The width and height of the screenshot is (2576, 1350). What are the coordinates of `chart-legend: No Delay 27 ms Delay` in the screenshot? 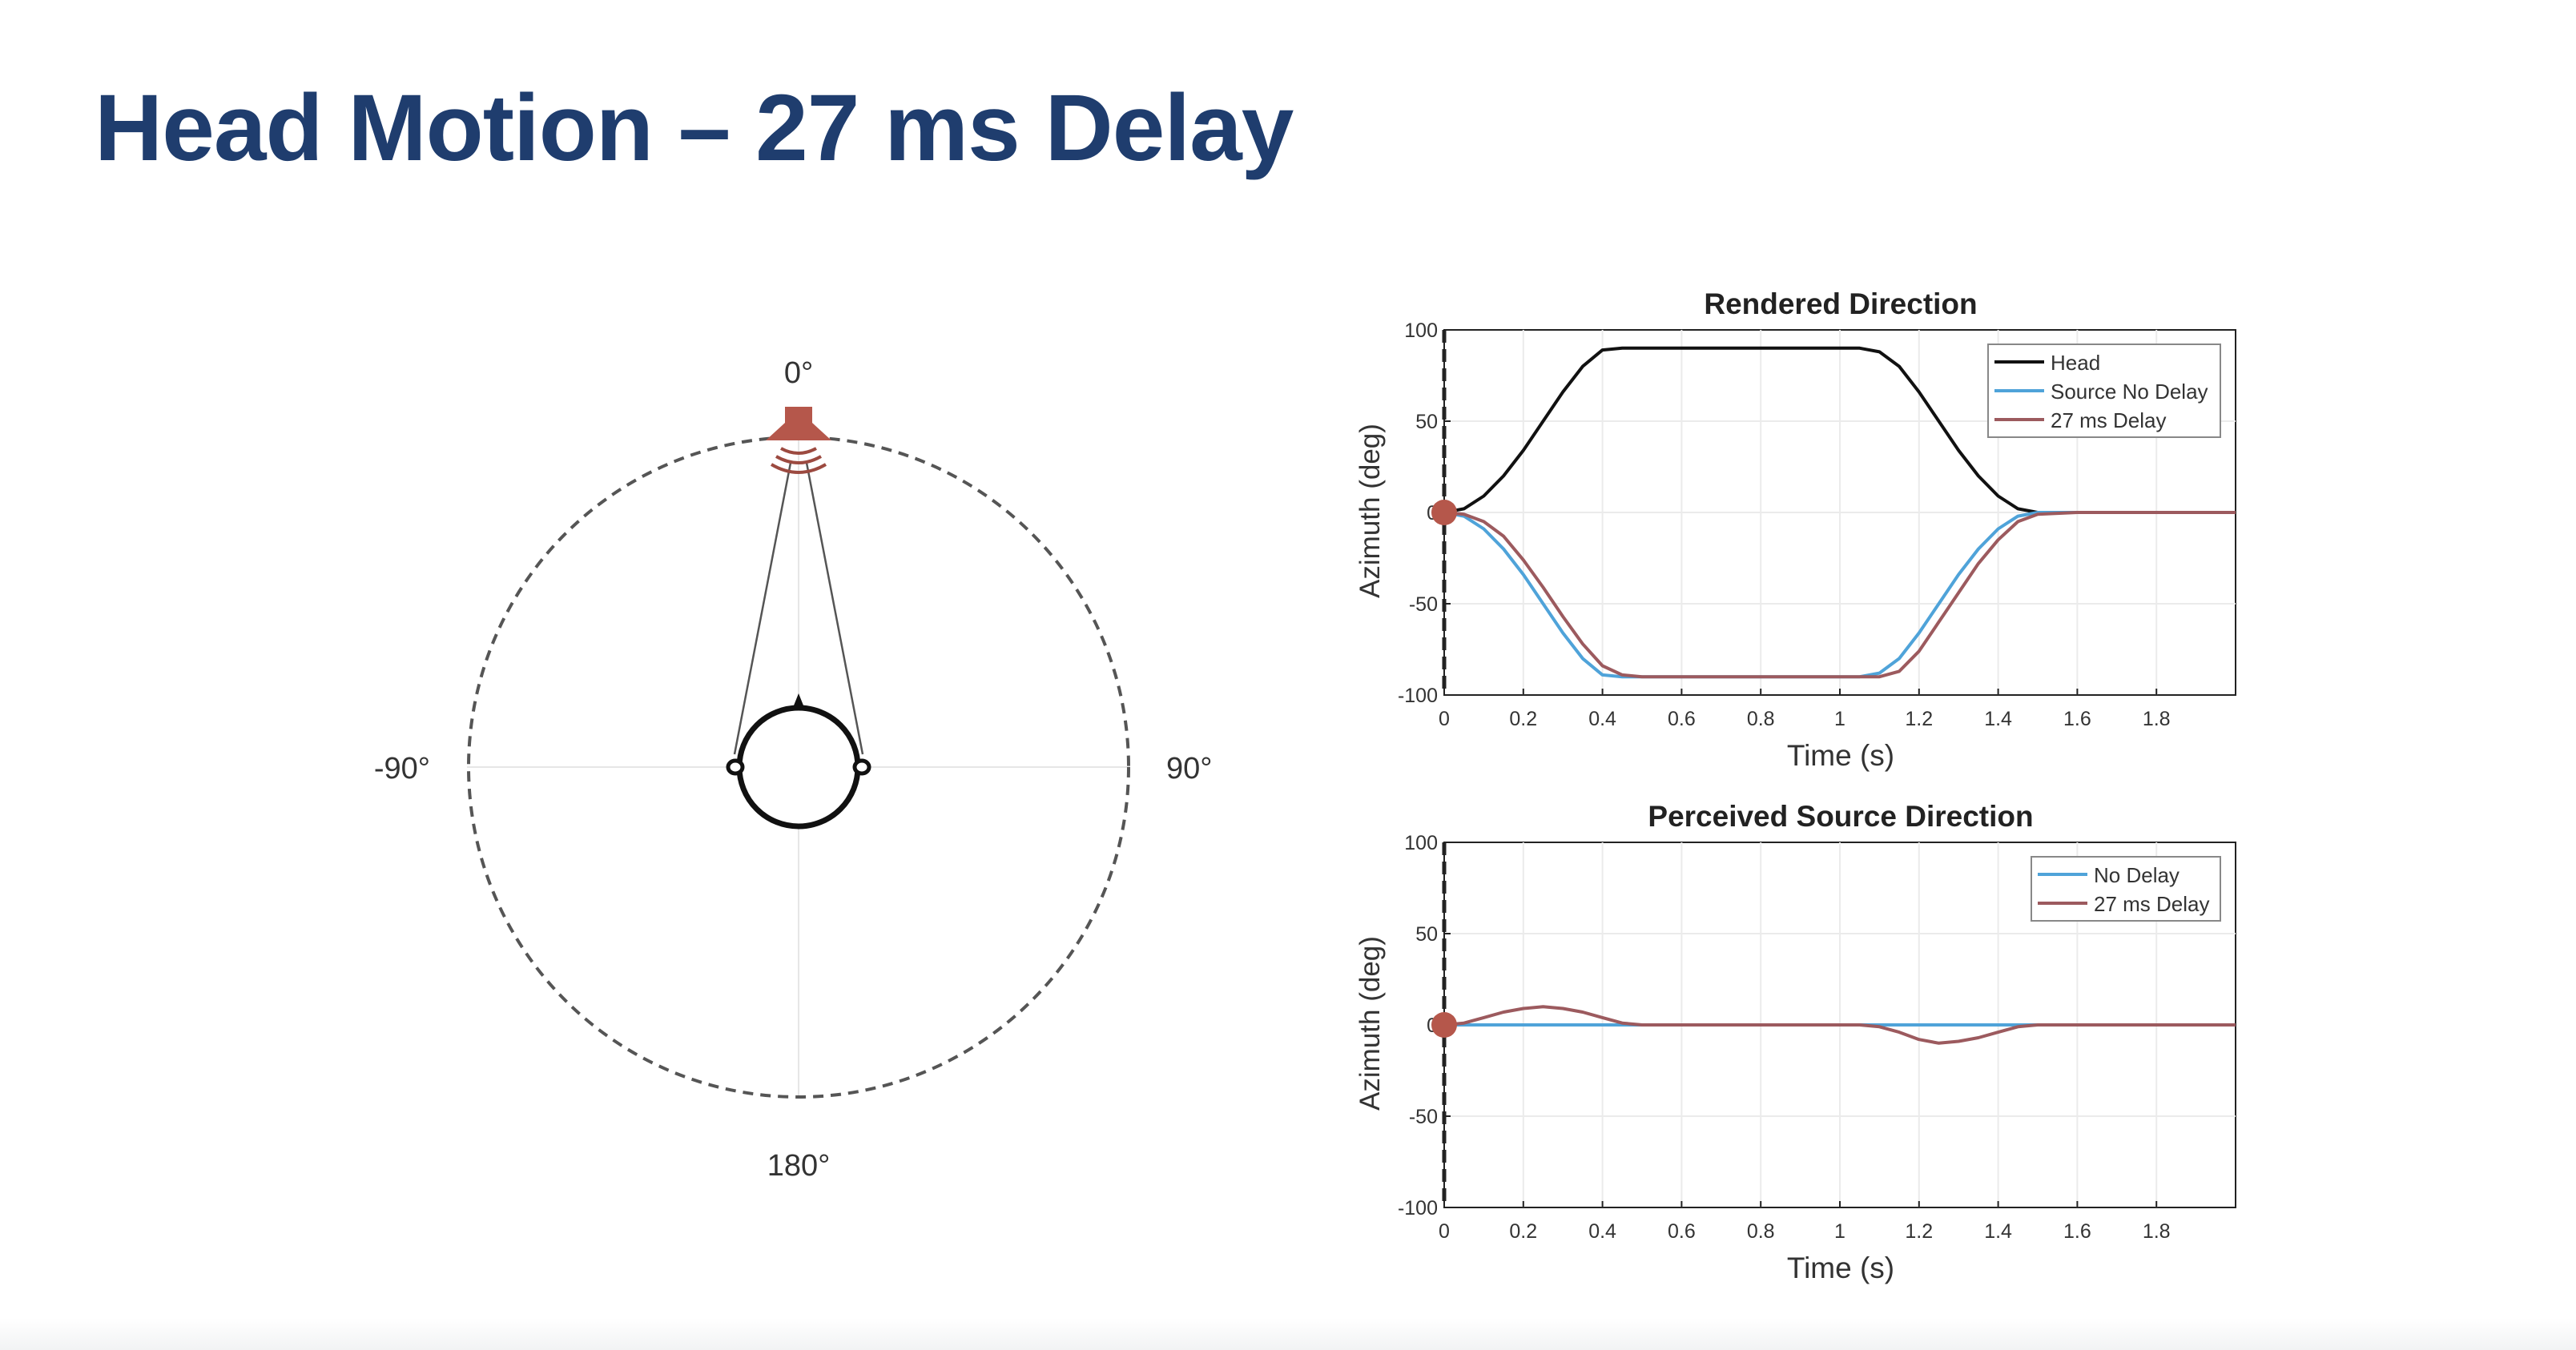 It's located at (2126, 889).